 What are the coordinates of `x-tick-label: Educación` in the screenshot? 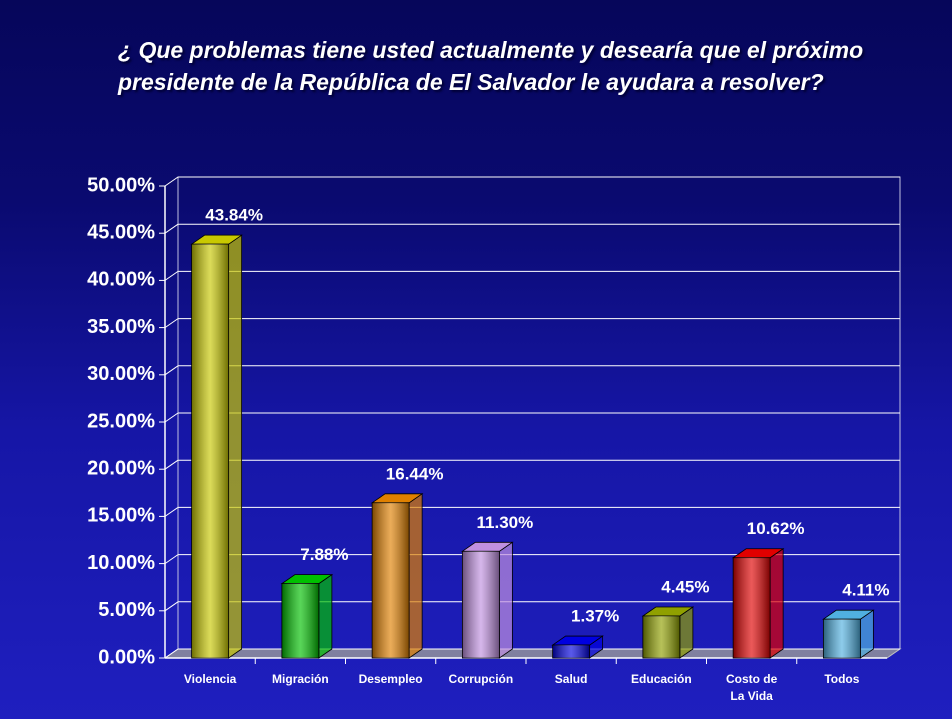 It's located at (661, 679).